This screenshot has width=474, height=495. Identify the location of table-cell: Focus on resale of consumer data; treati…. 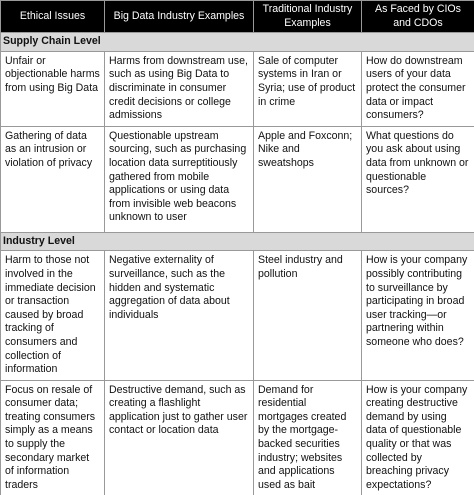
(52, 437).